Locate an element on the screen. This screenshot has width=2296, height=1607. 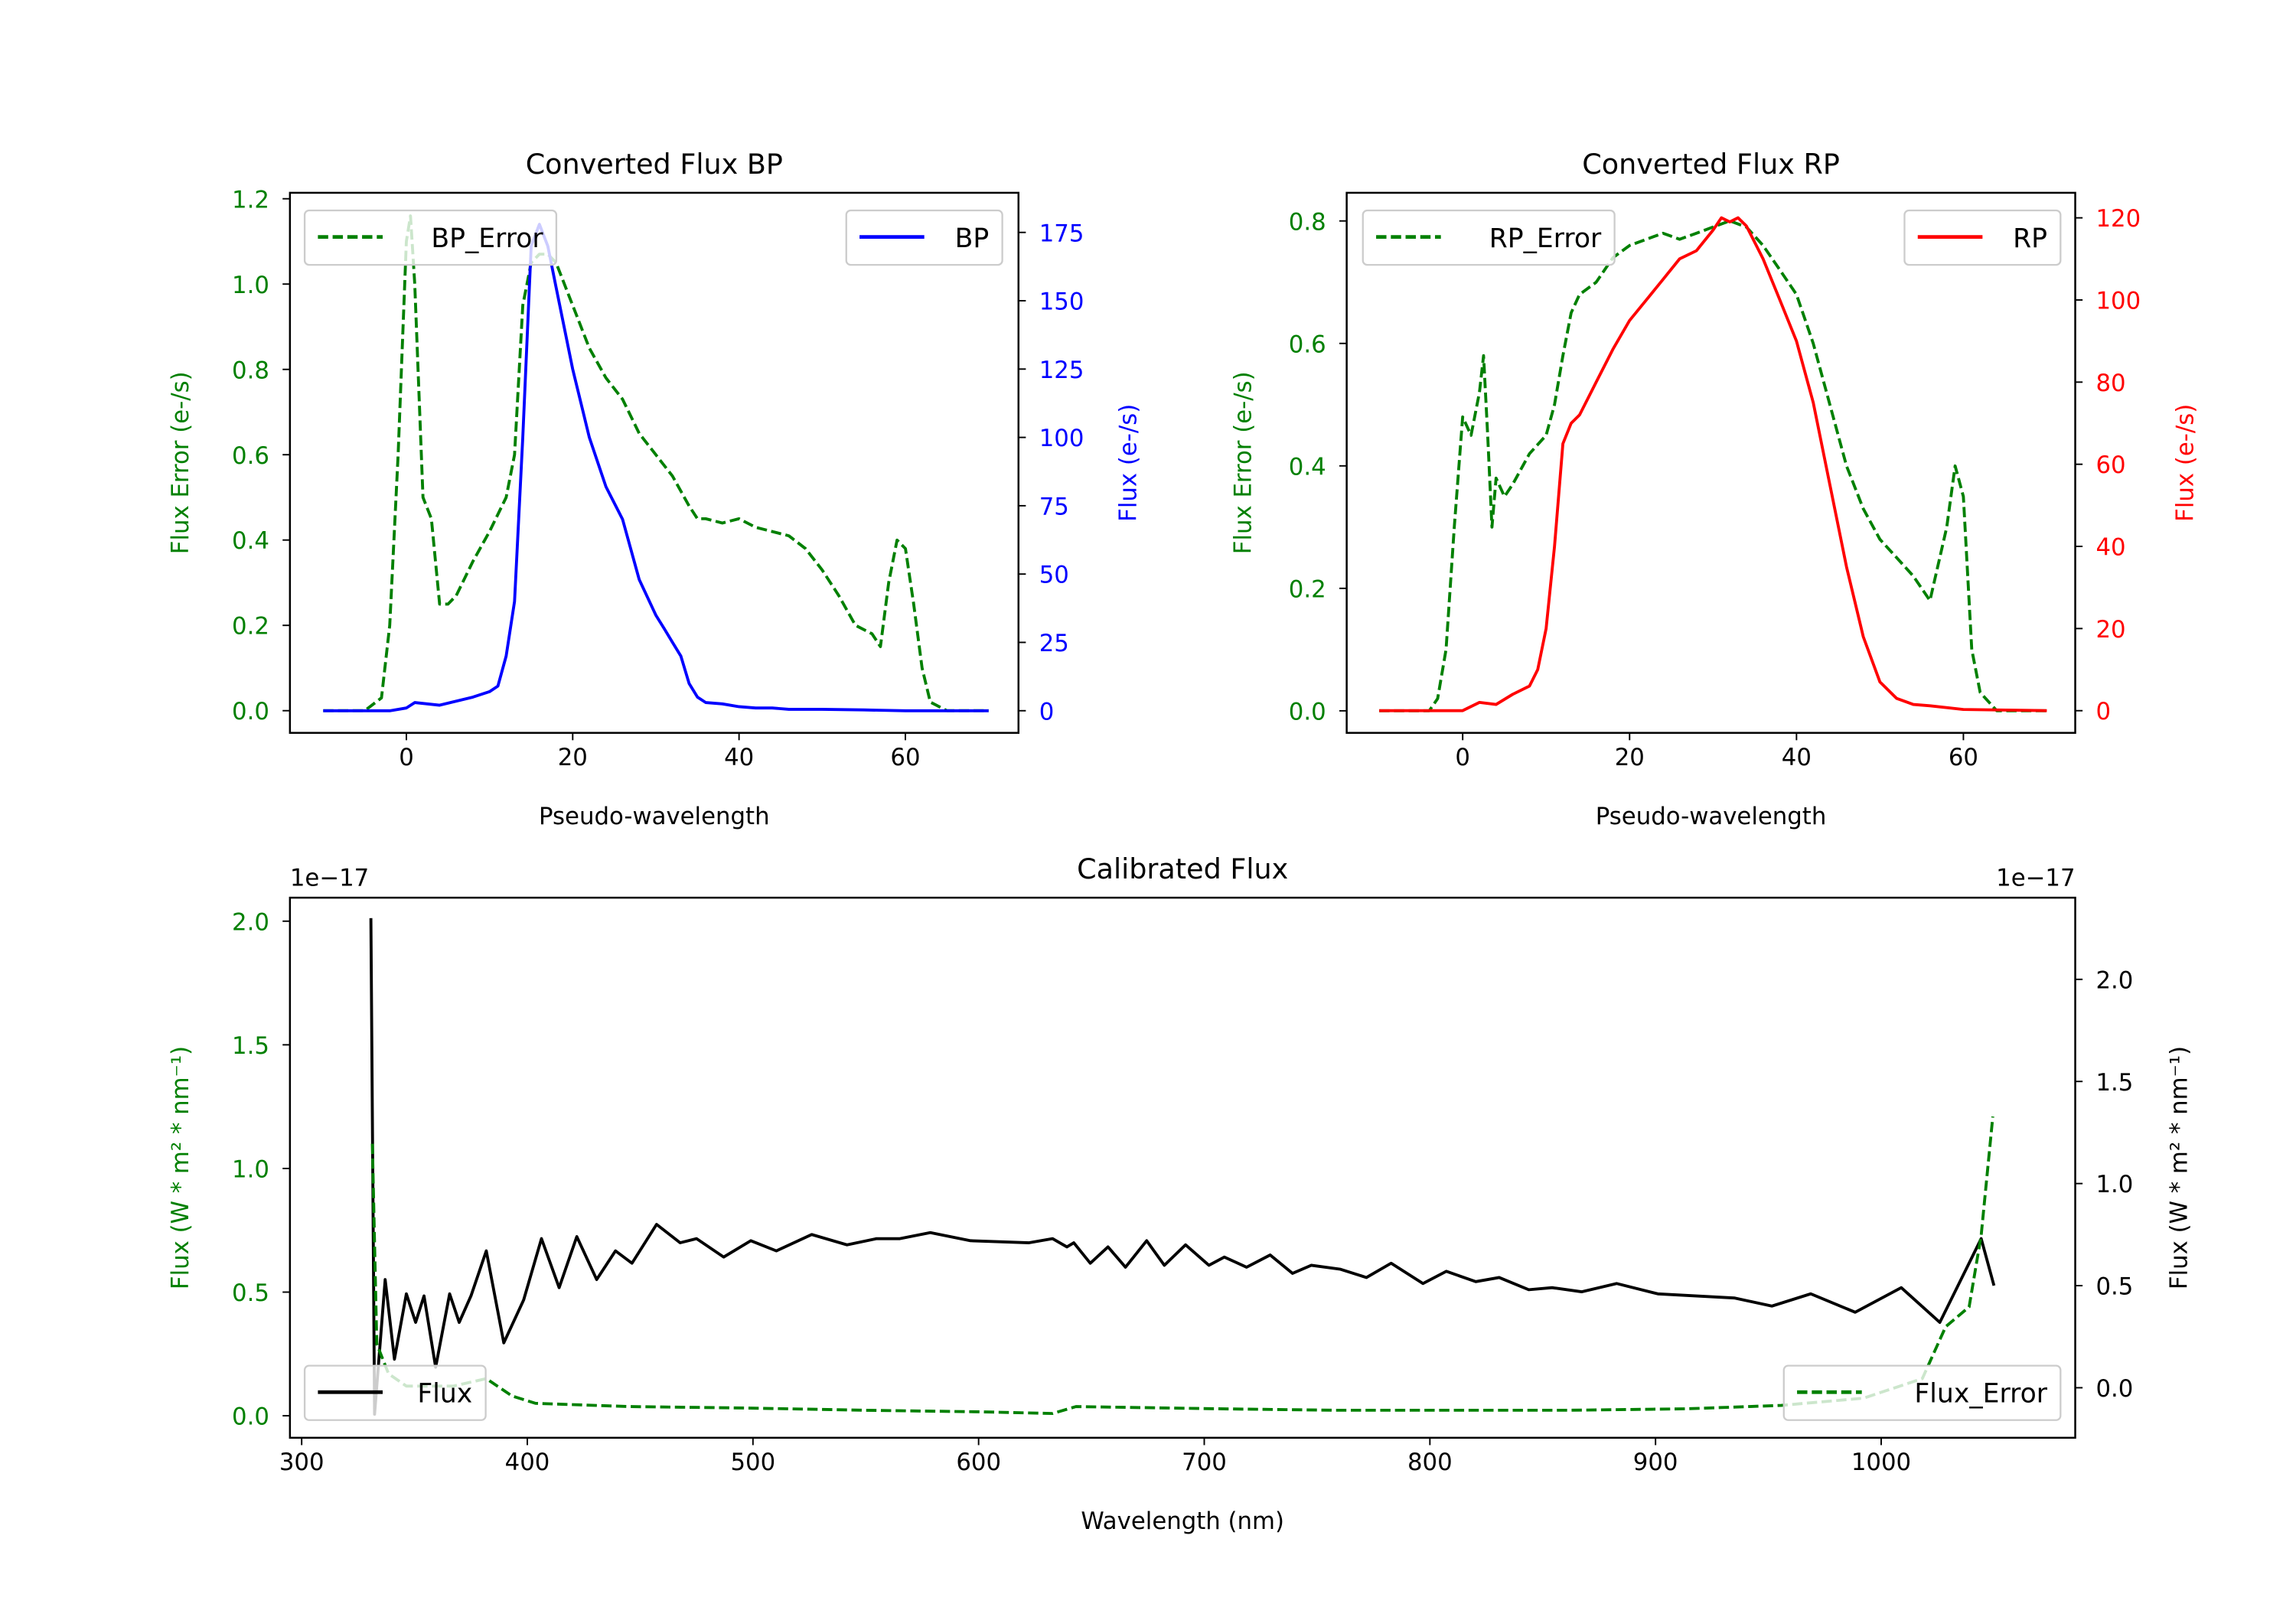
y-right-tick-label: 150 is located at coordinates (1061, 302).